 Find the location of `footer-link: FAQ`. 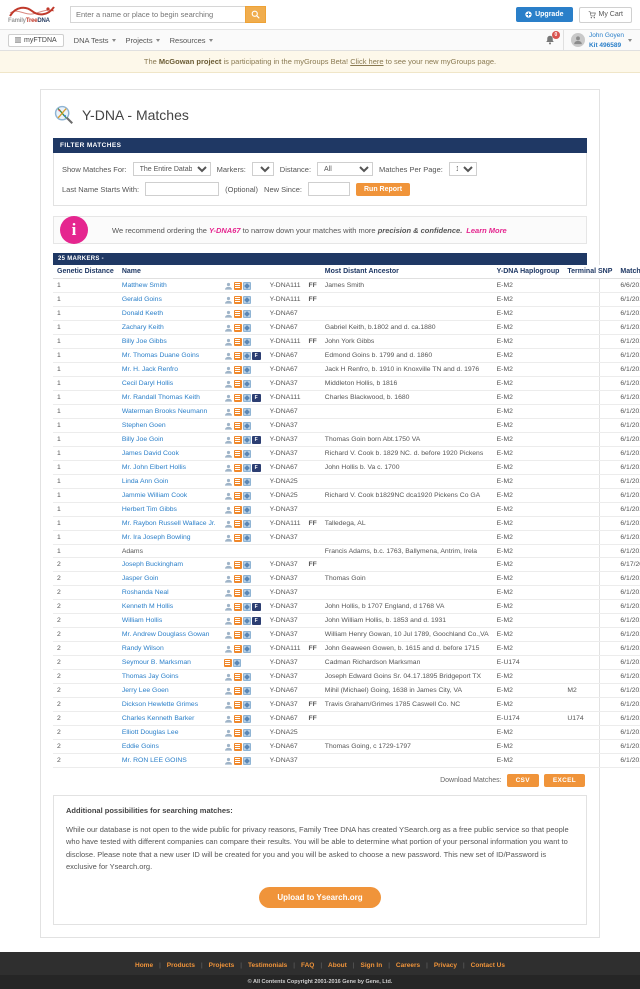

footer-link: FAQ is located at coordinates (307, 965).